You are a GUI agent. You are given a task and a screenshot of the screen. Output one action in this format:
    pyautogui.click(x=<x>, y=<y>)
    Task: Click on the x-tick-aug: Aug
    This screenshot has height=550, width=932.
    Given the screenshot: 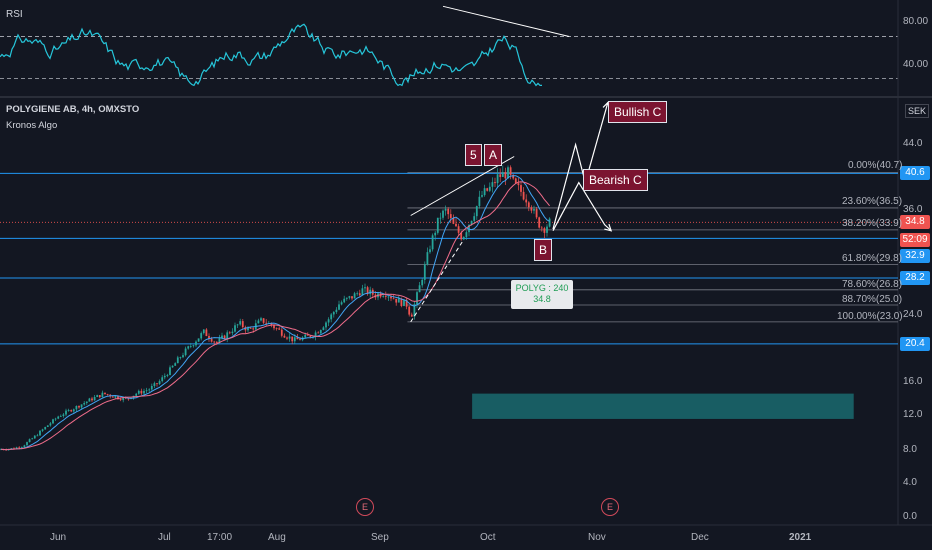 What is the action you would take?
    pyautogui.click(x=277, y=537)
    